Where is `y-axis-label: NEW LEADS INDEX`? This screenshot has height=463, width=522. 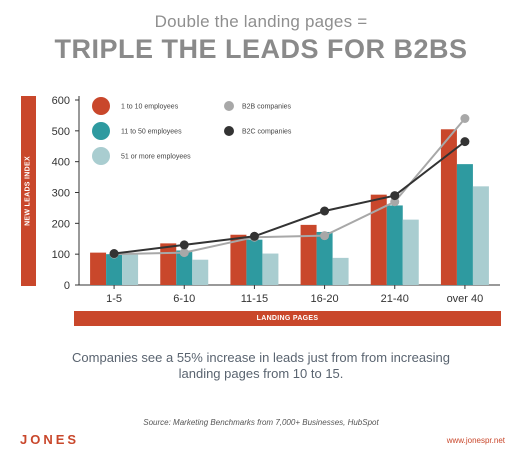
y-axis-label: NEW LEADS INDEX is located at coordinates (28, 191).